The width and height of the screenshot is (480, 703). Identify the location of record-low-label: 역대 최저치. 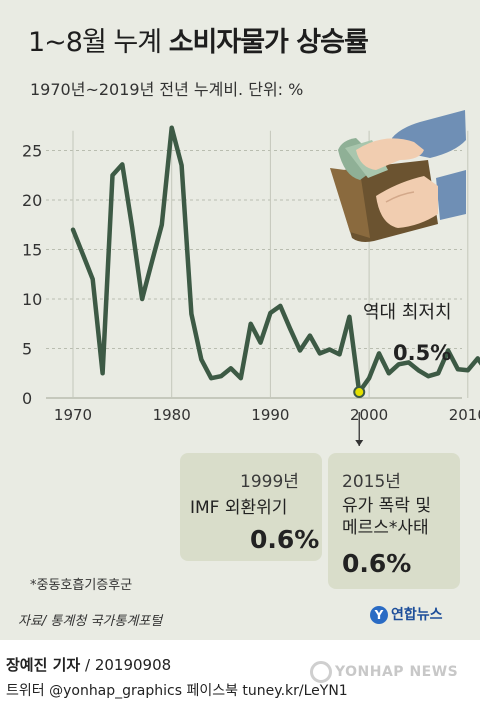
(407, 312).